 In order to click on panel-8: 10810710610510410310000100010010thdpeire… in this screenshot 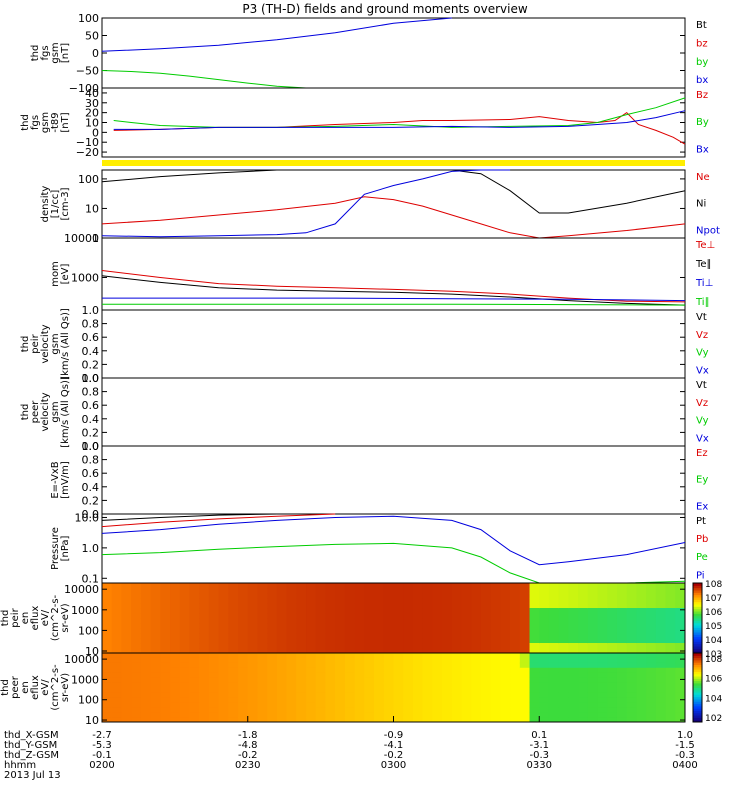, I will do `click(361, 620)`.